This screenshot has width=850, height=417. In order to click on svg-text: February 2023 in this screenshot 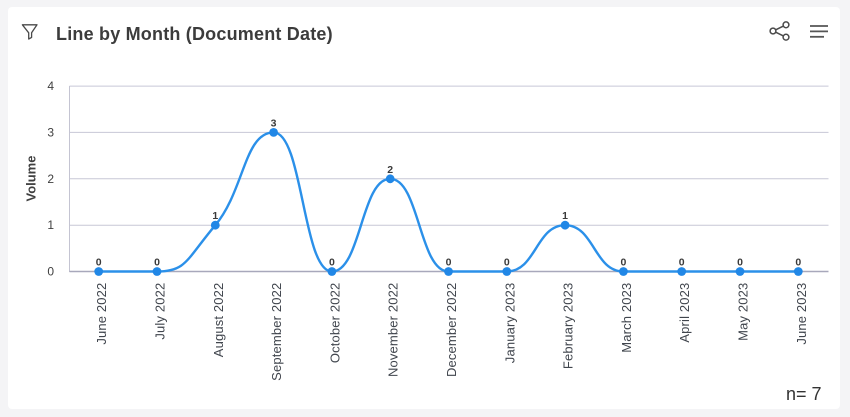, I will do `click(568, 326)`.